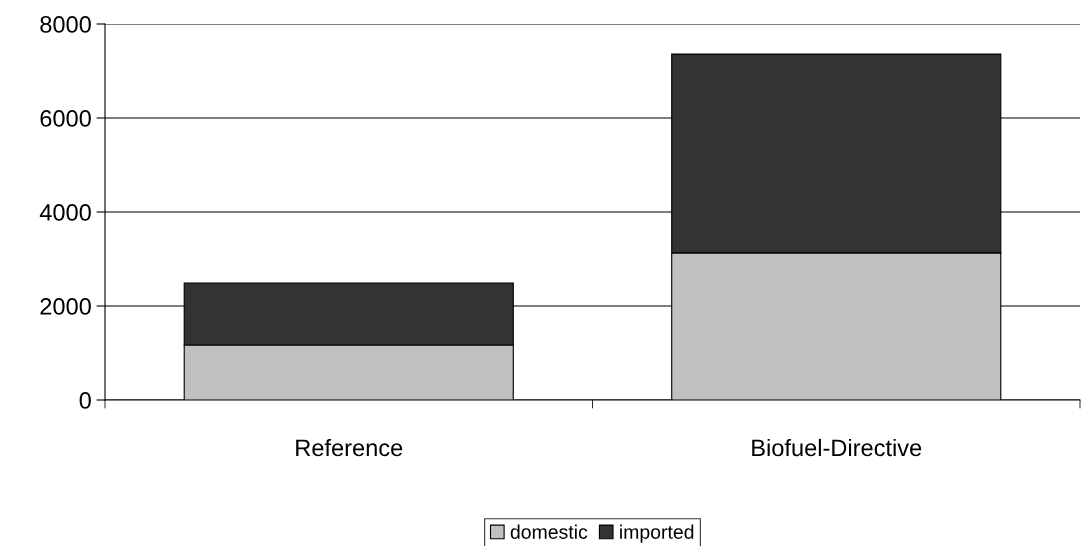  I want to click on y-tick-label: 4000, so click(65, 212).